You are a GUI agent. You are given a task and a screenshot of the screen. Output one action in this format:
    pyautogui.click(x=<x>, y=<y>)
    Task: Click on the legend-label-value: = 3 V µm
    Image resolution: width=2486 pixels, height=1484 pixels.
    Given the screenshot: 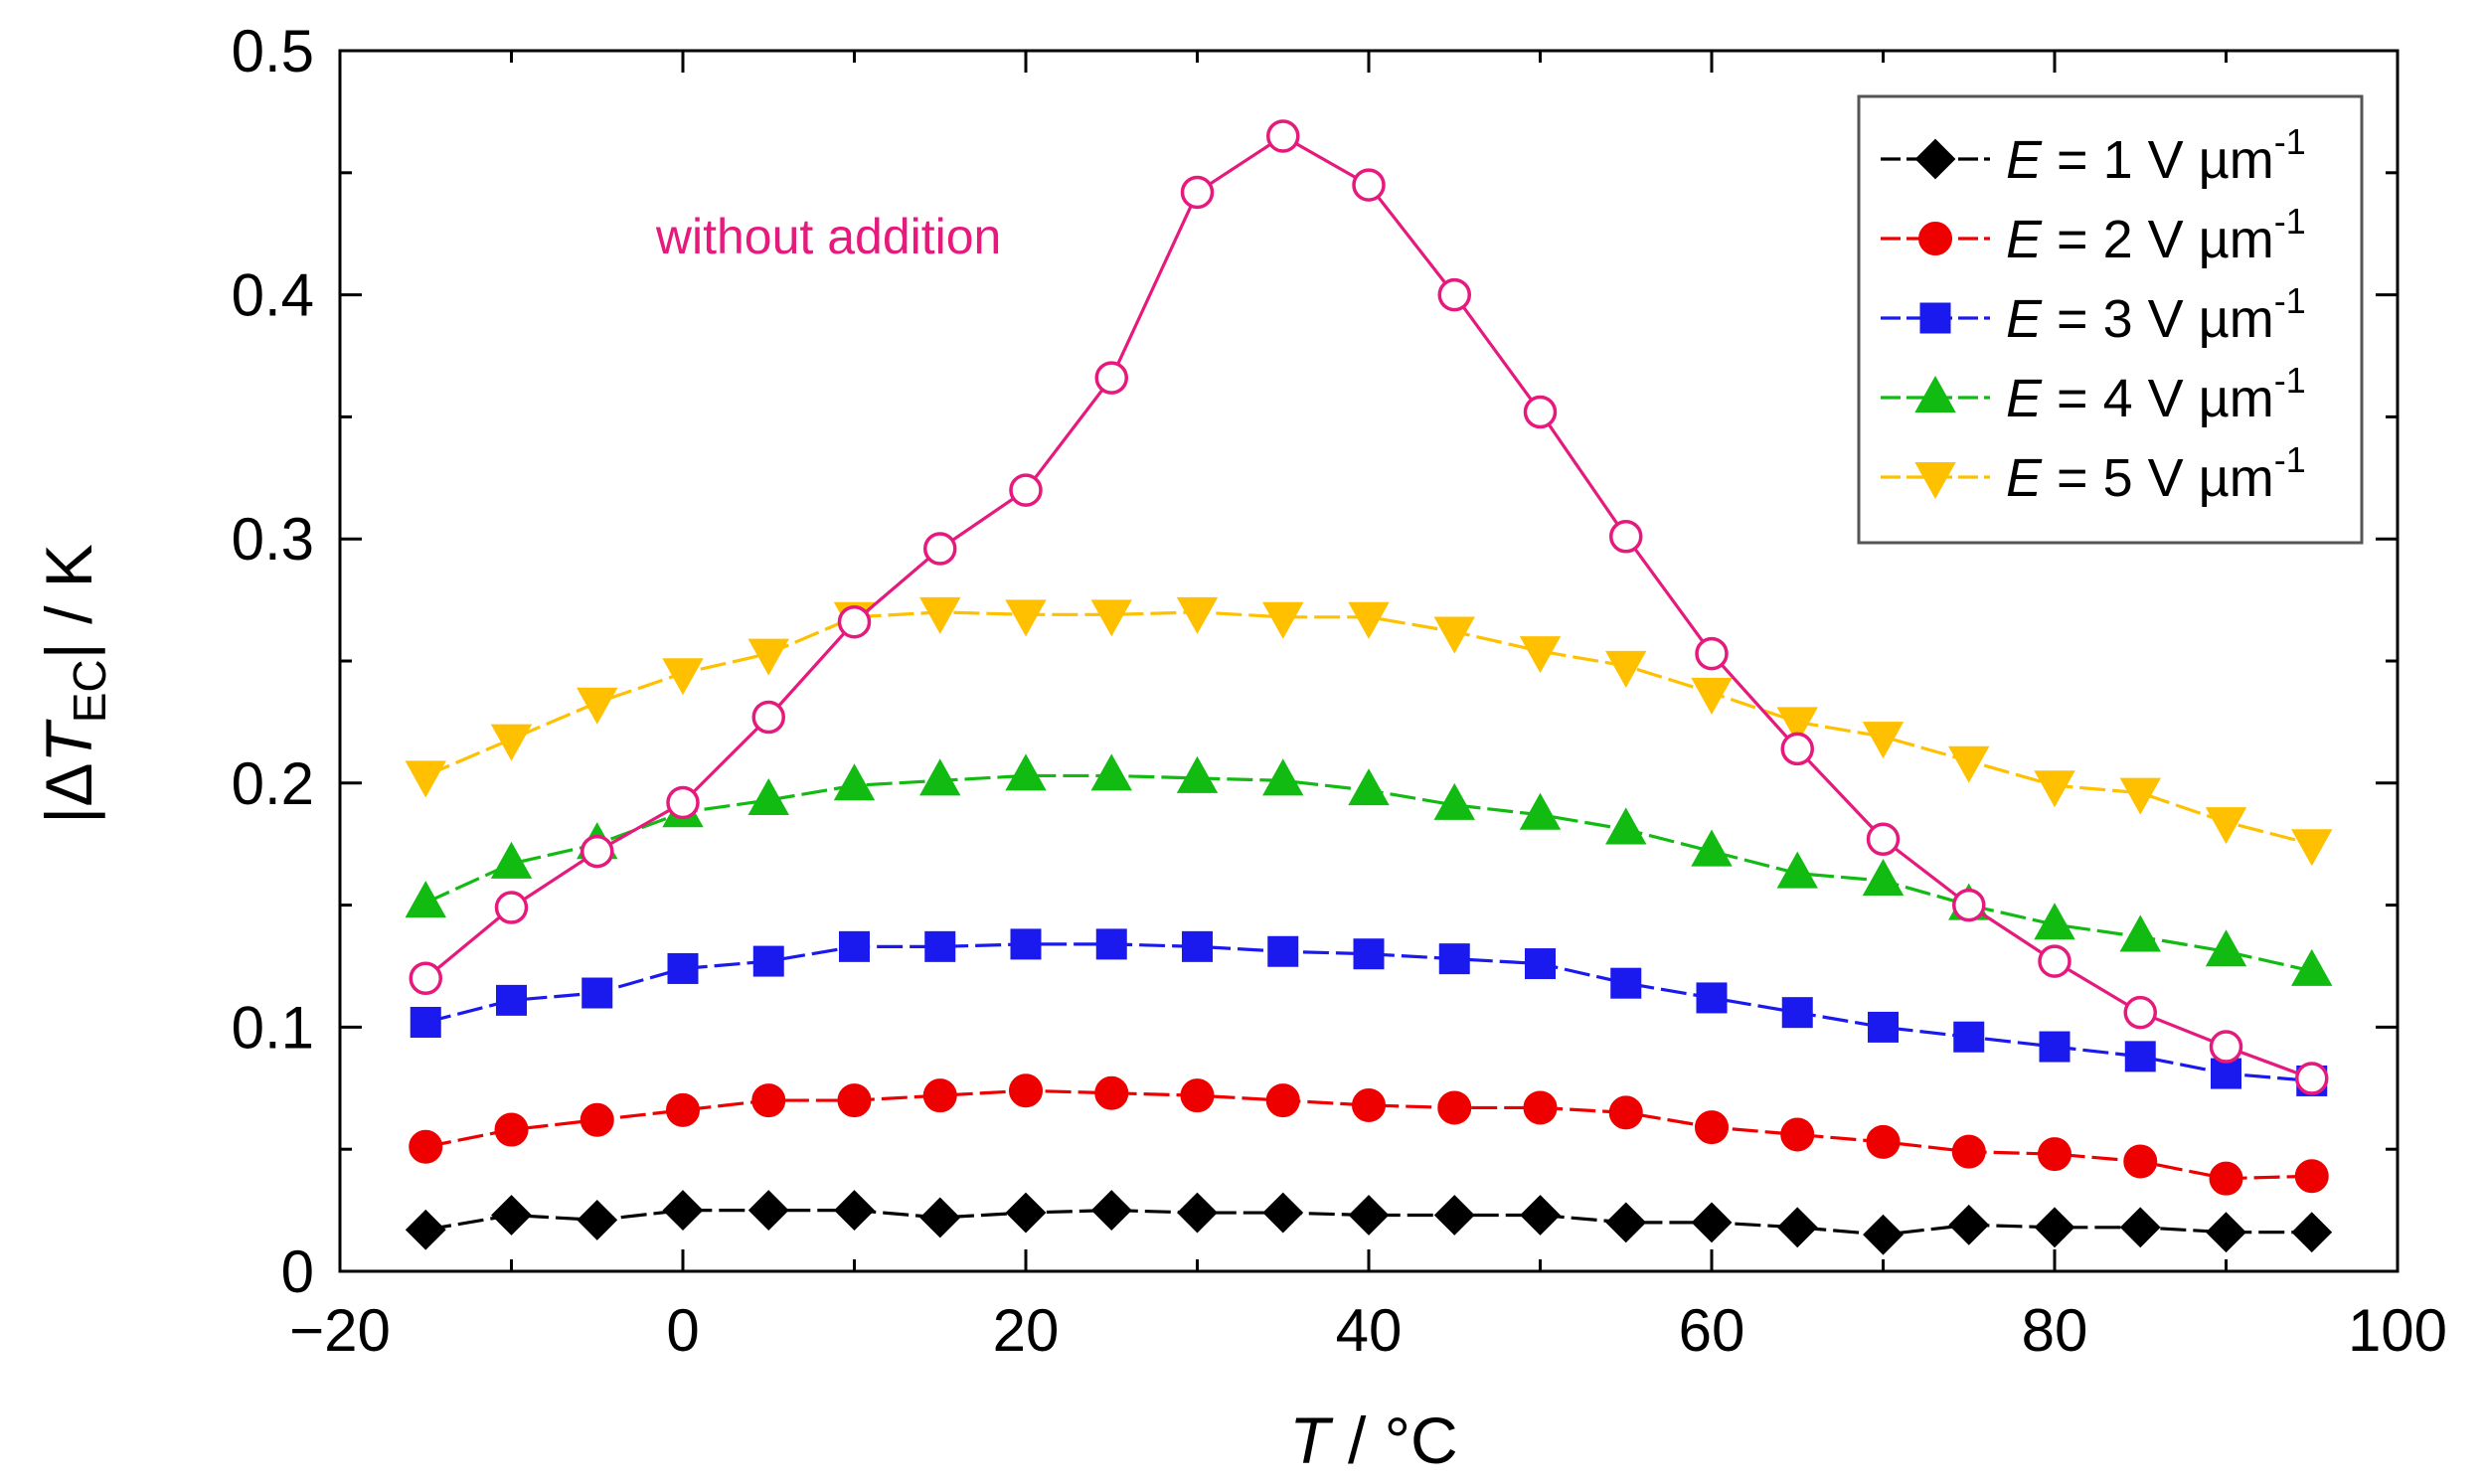 What is the action you would take?
    pyautogui.click(x=2158, y=319)
    